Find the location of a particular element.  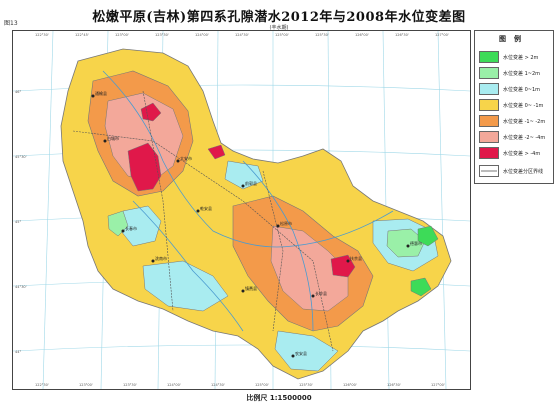

legend-item: 水位变差 > -4m is located at coordinates (515, 153).